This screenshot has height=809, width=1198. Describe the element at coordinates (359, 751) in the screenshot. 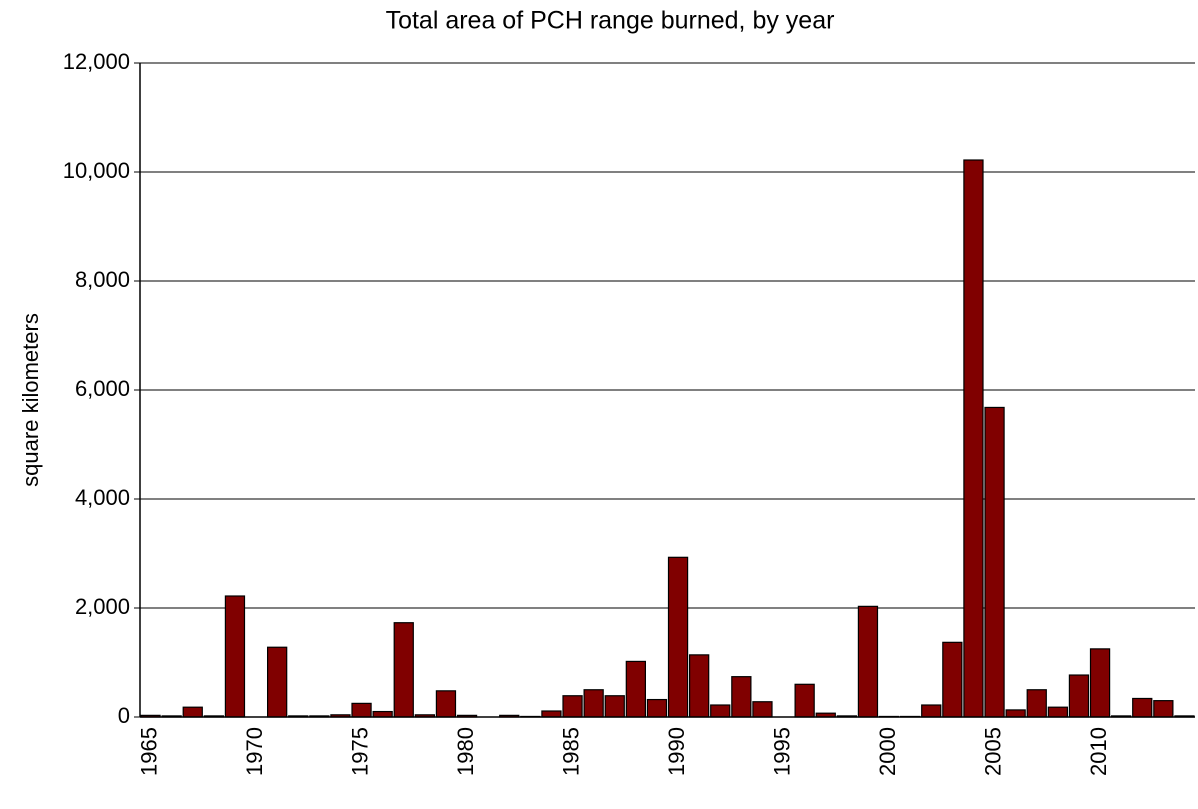

I see `x-tick-label: 1975` at that location.